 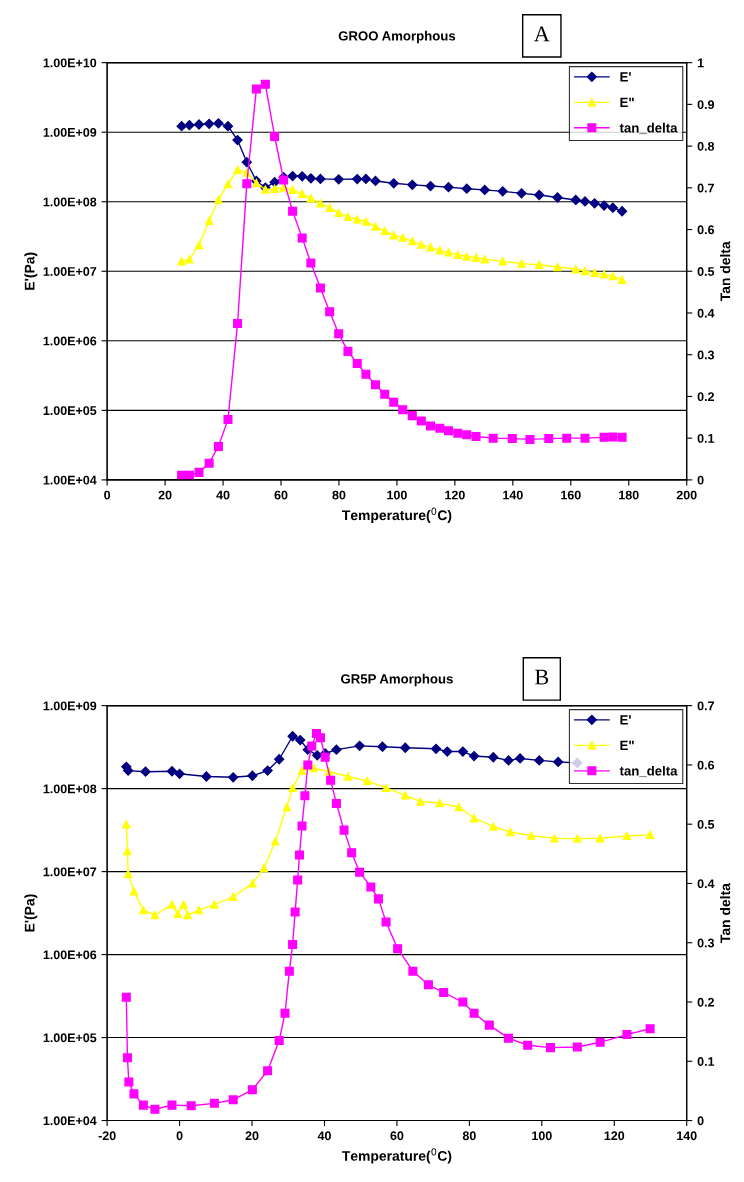 I want to click on x-tick-label: -20, so click(x=107, y=1136).